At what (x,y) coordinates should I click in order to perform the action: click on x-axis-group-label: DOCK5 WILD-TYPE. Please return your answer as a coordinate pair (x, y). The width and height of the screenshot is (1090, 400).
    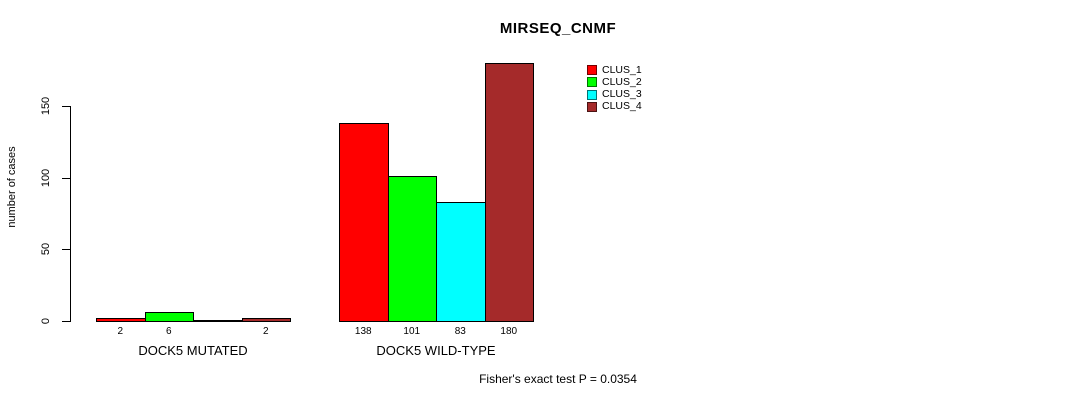
    Looking at the image, I should click on (436, 350).